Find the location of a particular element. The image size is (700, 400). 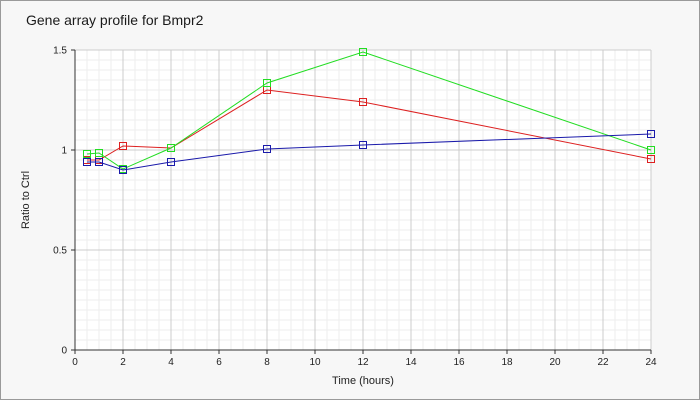

y-tick-label: 0.5 is located at coordinates (60, 251).